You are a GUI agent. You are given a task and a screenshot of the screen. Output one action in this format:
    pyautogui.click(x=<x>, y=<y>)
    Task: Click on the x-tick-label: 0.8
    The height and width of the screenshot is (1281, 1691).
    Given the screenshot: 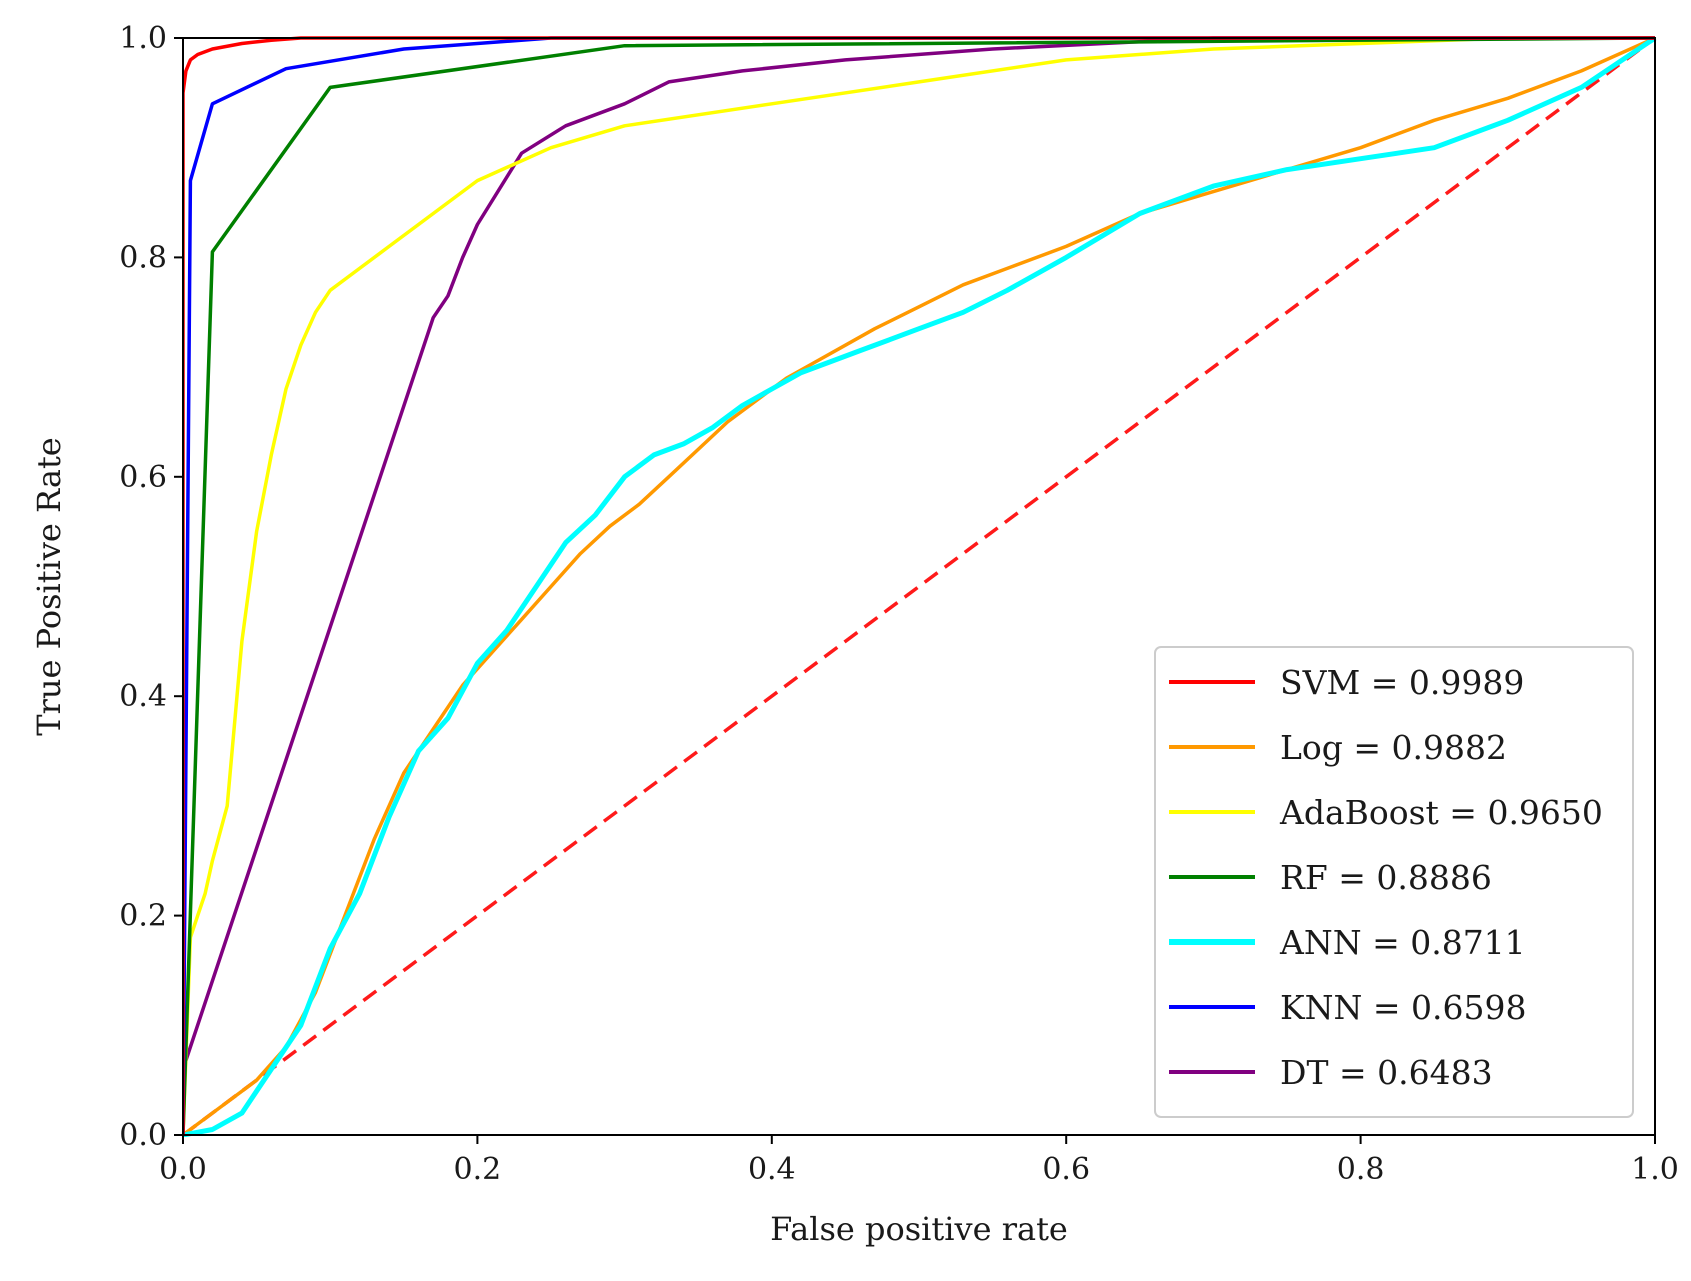 What is the action you would take?
    pyautogui.click(x=1361, y=1169)
    